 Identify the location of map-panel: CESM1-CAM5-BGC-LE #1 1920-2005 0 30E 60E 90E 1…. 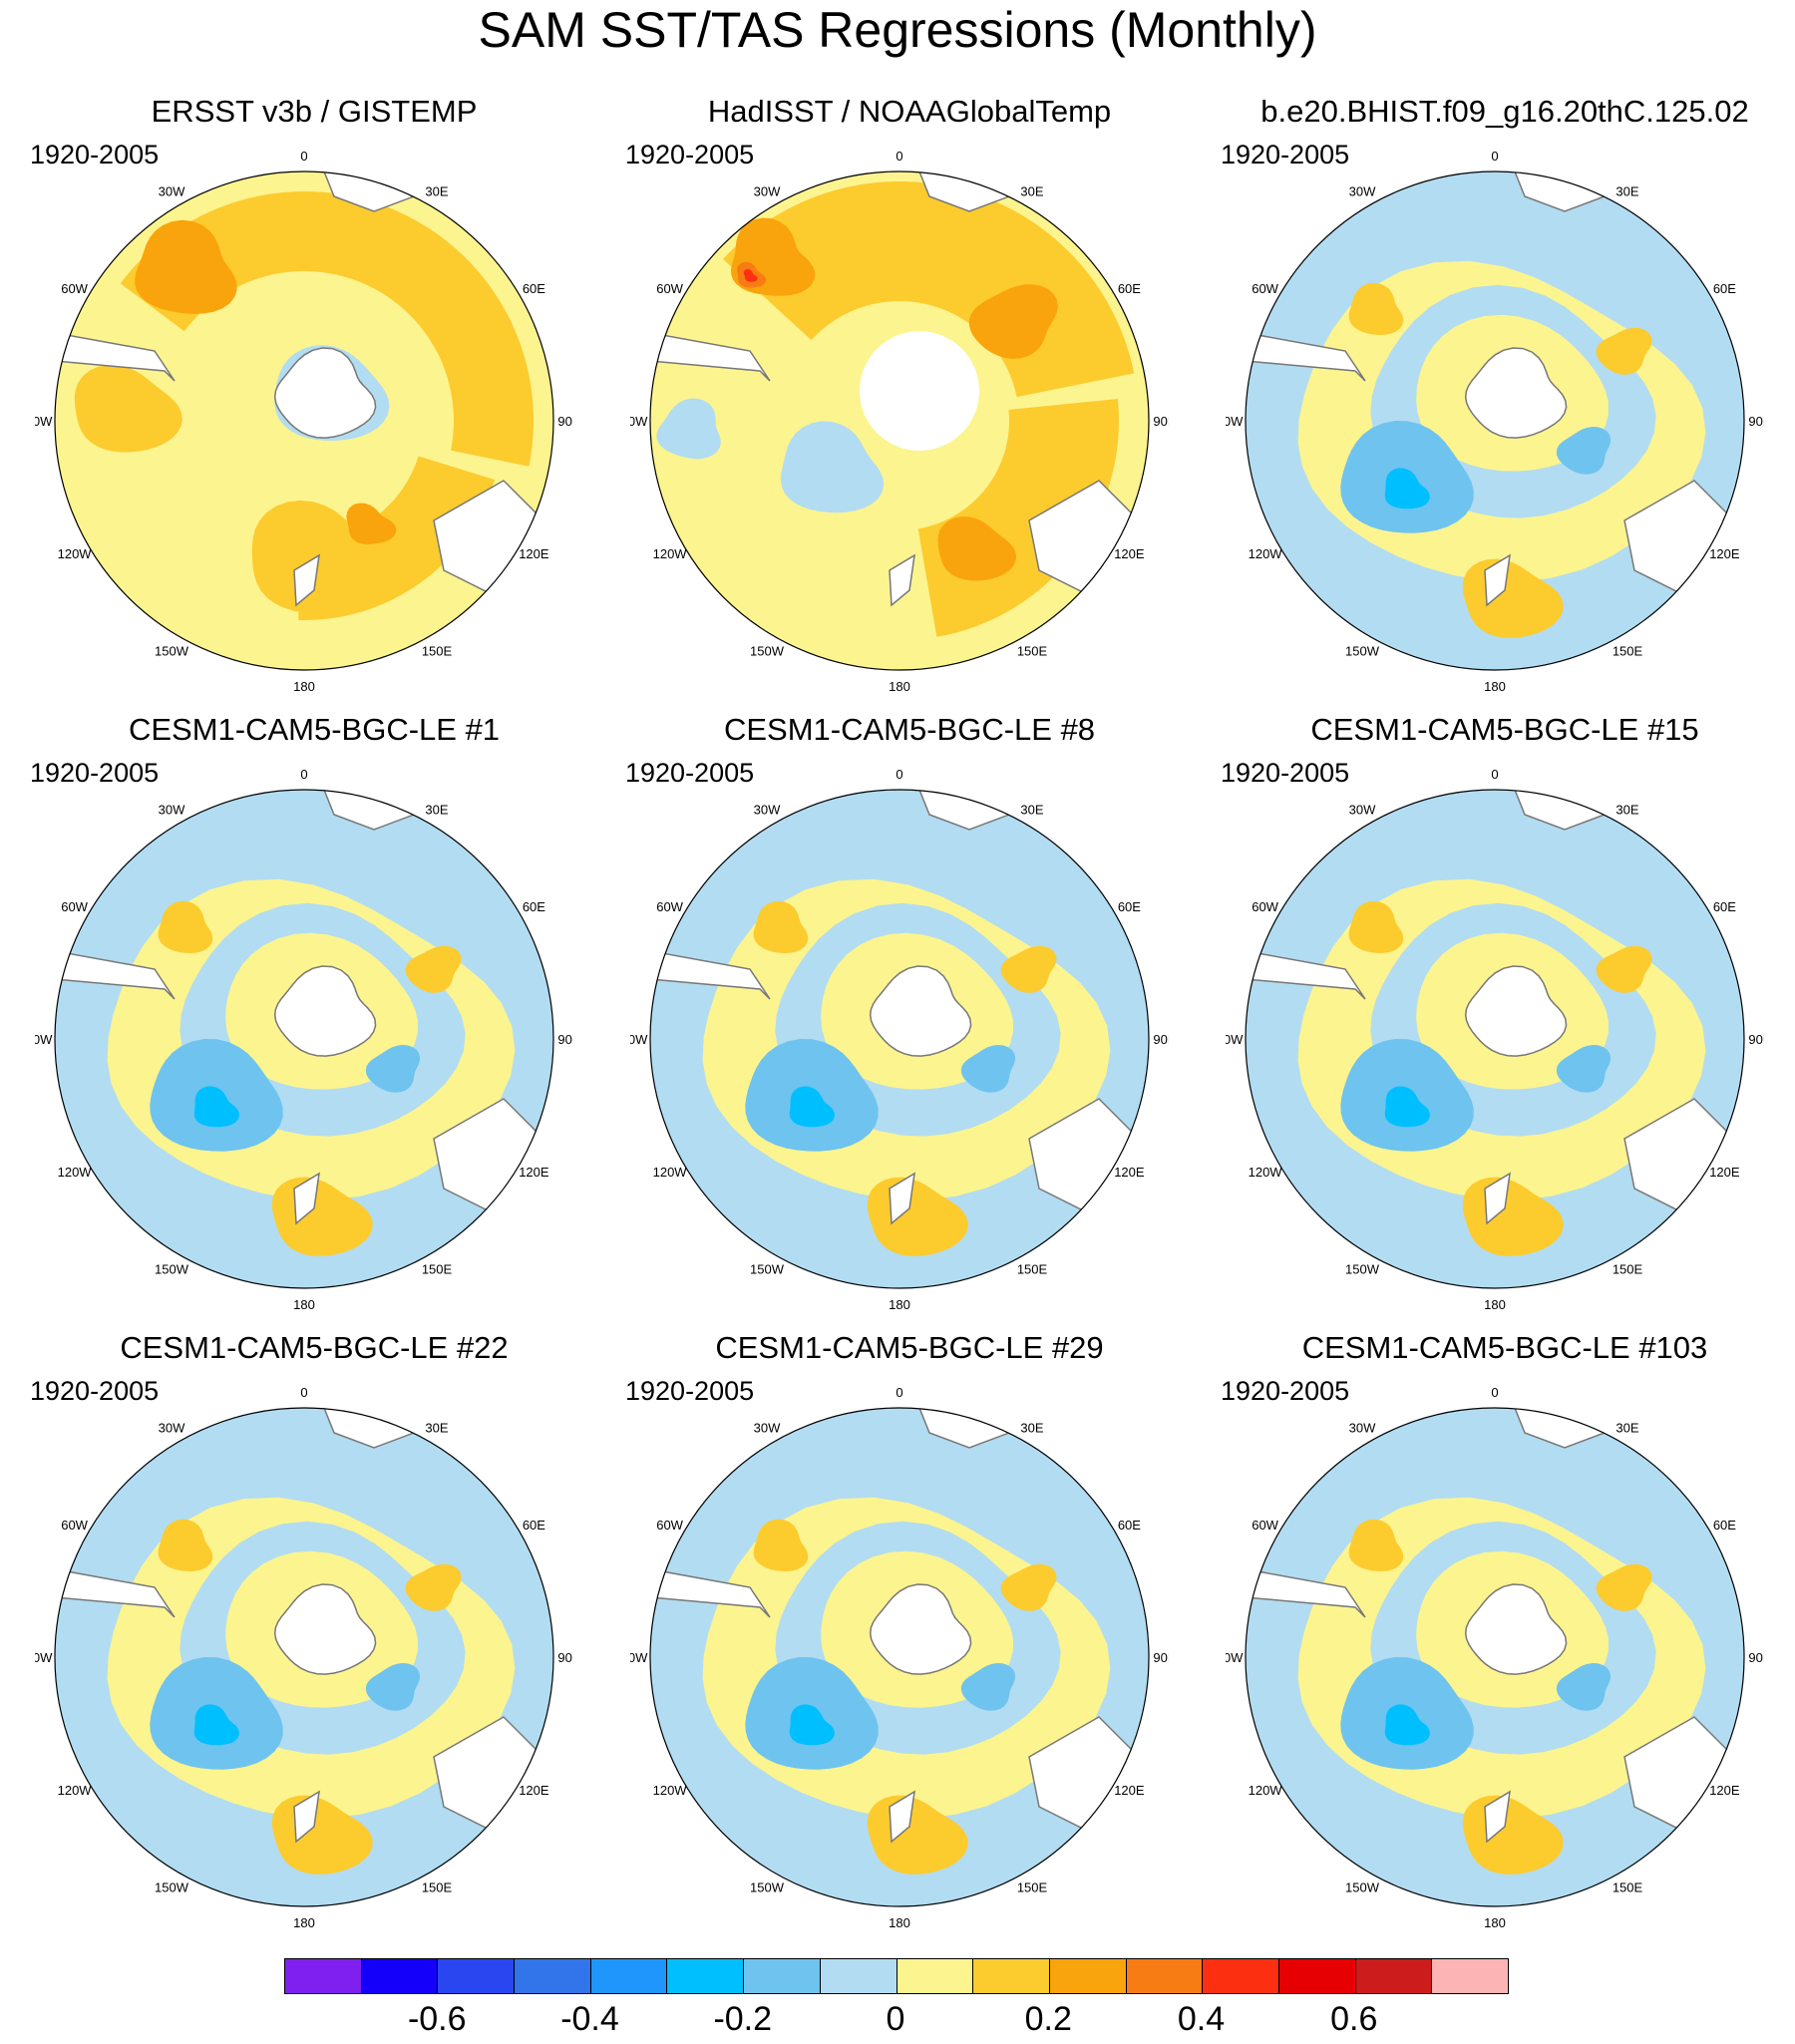
(311, 1019).